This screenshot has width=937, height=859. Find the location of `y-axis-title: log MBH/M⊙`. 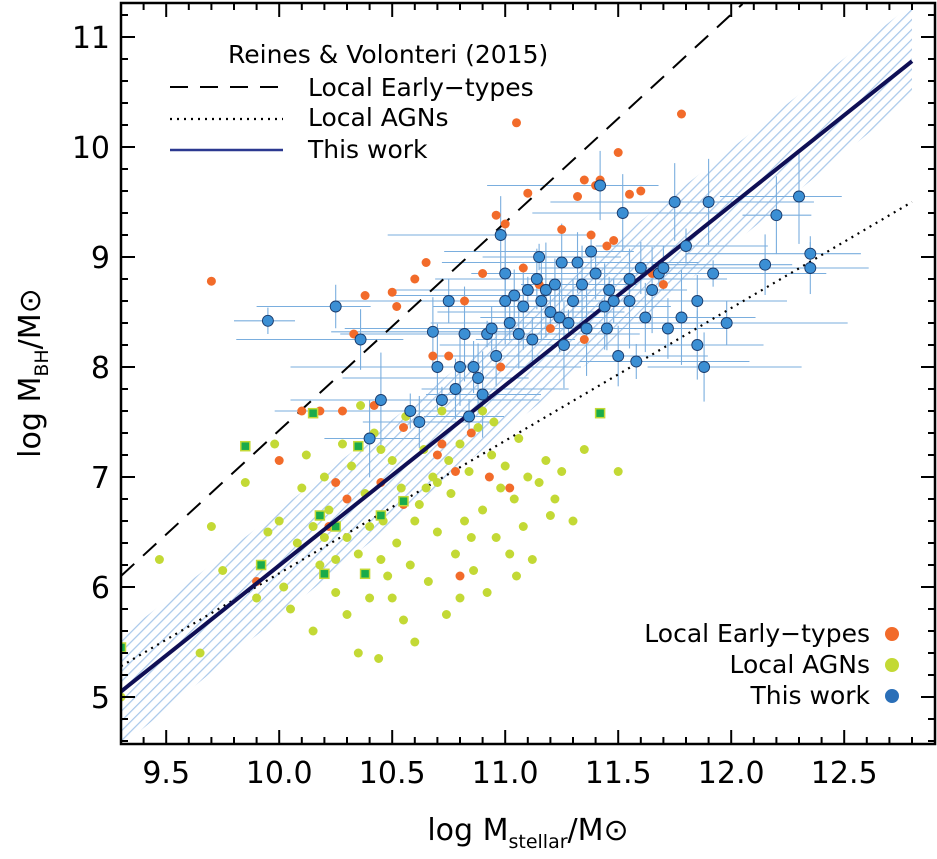

y-axis-title: log MBH/M⊙ is located at coordinates (33, 373).